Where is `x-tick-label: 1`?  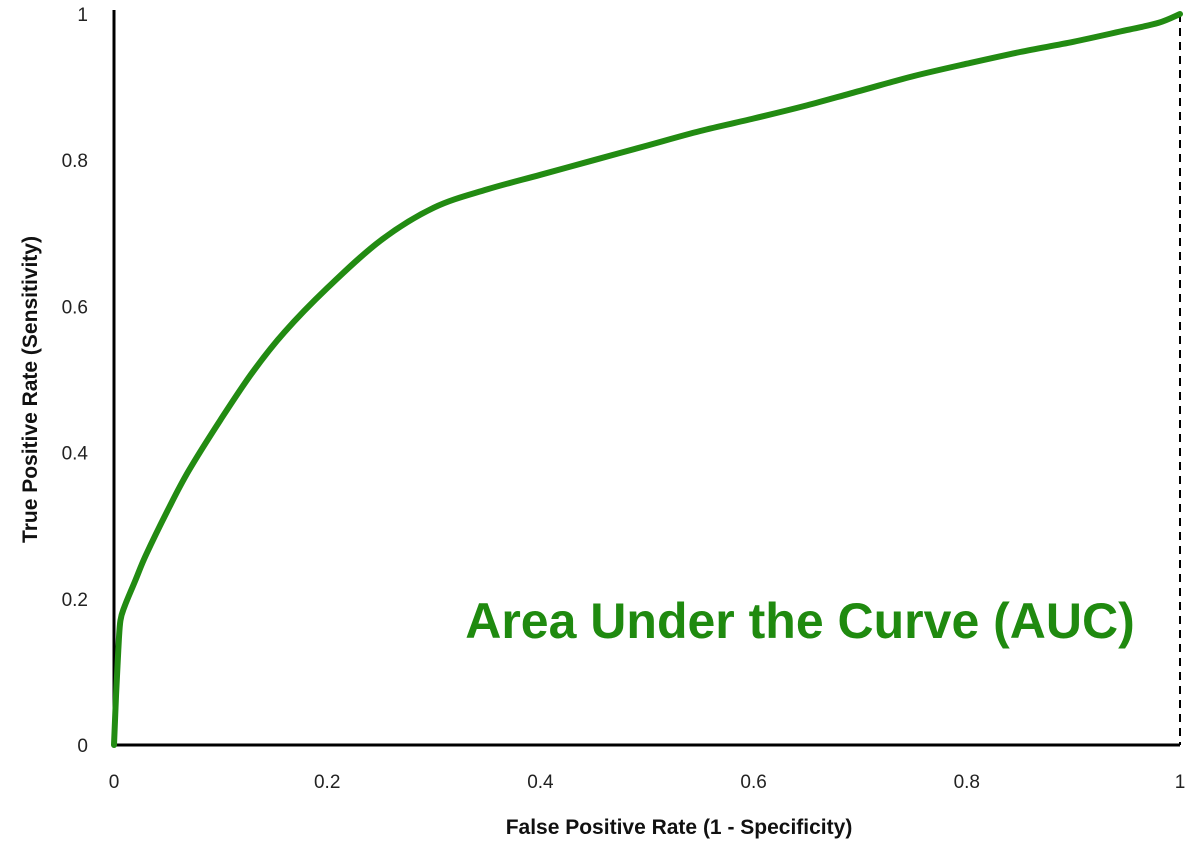
x-tick-label: 1 is located at coordinates (1180, 782).